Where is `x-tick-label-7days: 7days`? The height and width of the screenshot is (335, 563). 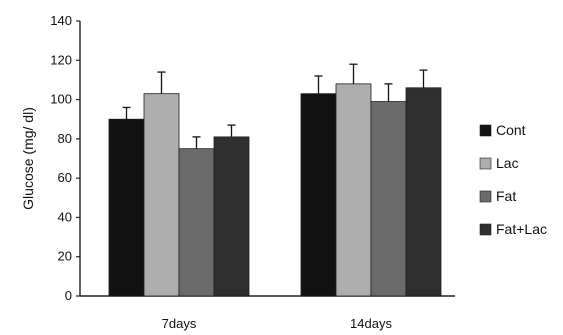
x-tick-label-7days: 7days is located at coordinates (179, 323).